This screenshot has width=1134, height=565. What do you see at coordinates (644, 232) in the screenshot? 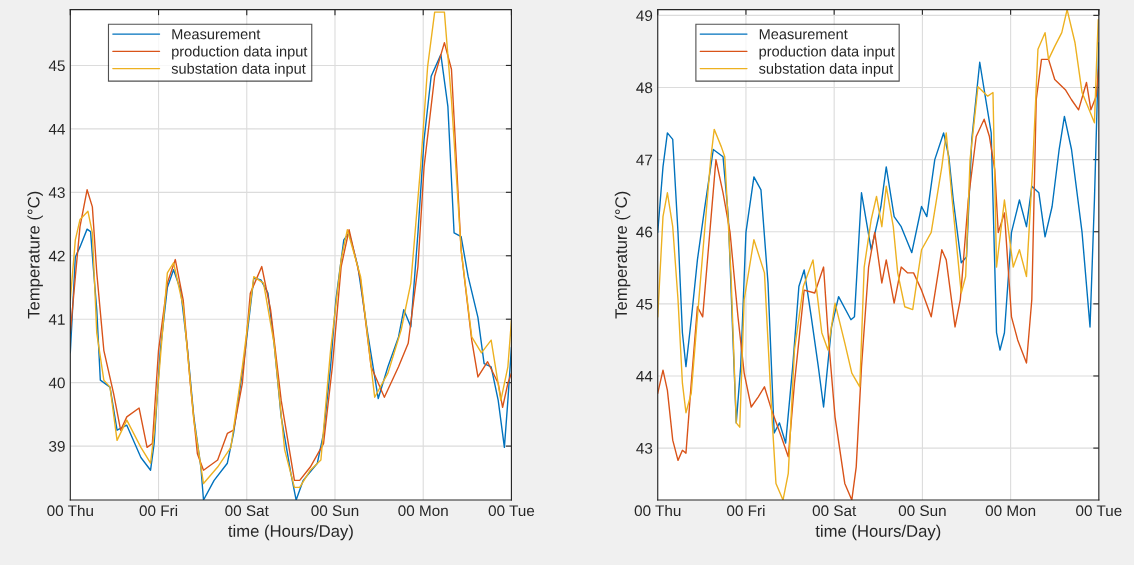
I see `y-tick-label: 46` at bounding box center [644, 232].